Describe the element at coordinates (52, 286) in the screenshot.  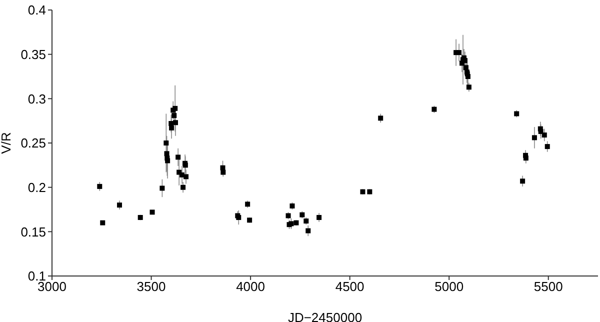
I see `x-tick-label: 3000` at that location.